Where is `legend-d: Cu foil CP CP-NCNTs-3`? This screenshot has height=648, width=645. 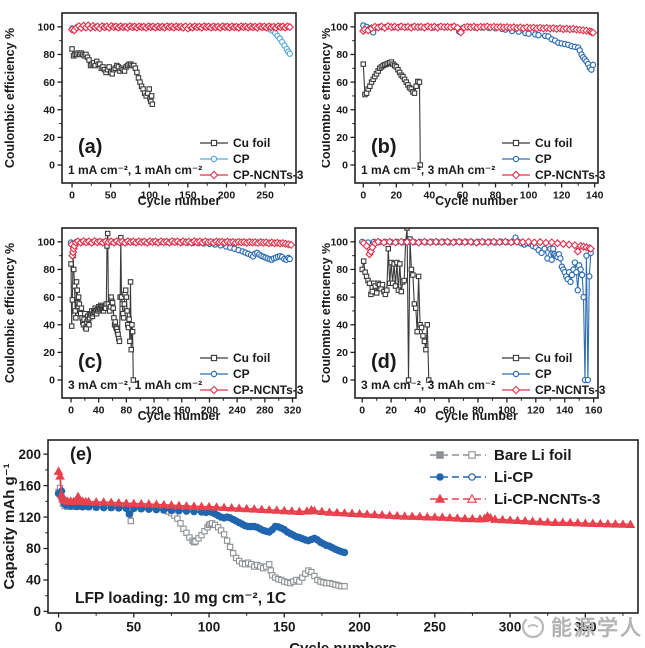 legend-d: Cu foil CP CP-NCNTs-3 is located at coordinates (554, 374).